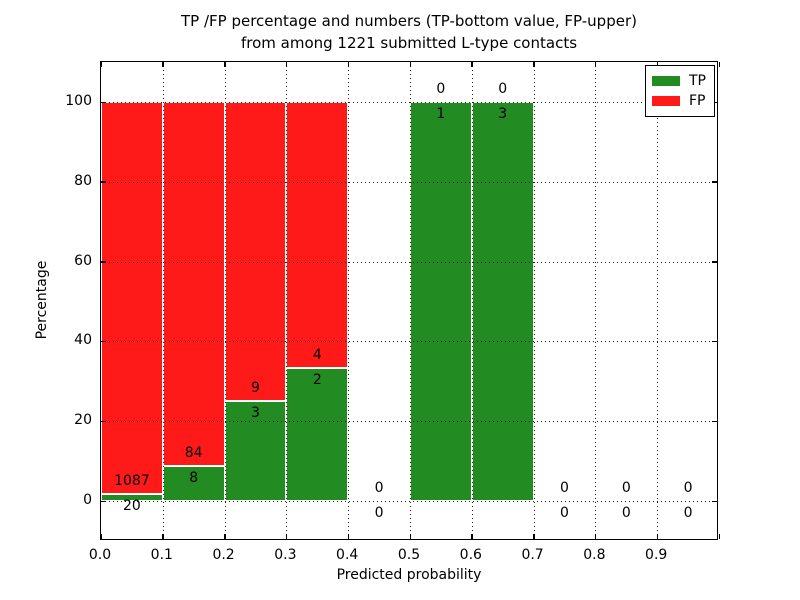 This screenshot has width=800, height=600. What do you see at coordinates (656, 555) in the screenshot?
I see `x-tick-label-0.9: 0.9` at bounding box center [656, 555].